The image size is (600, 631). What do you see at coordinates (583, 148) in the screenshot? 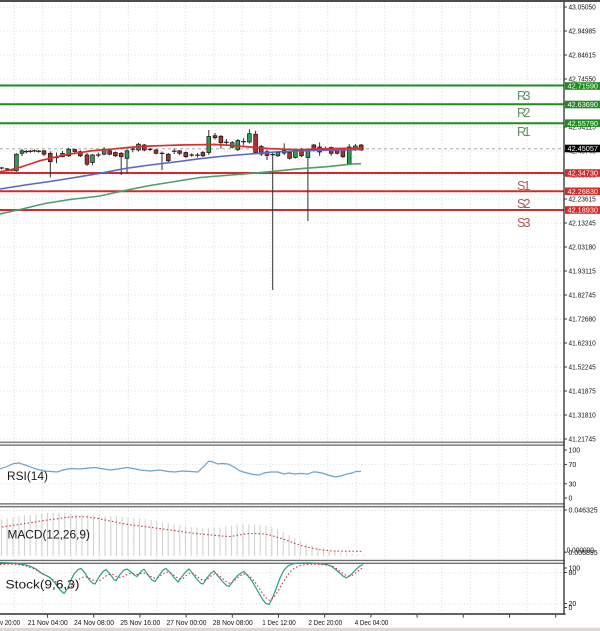
I see `svg-text: 42.45057` at bounding box center [583, 148].